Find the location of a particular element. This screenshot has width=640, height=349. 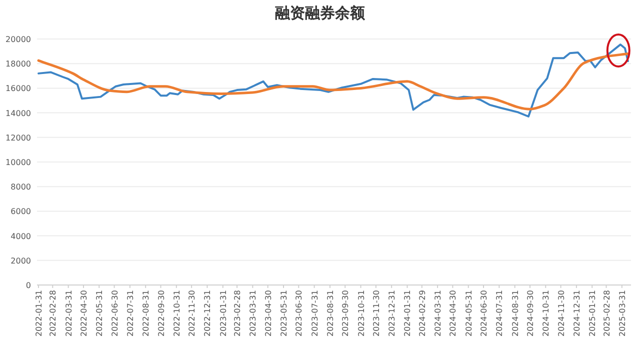

x-tick-label: 2024-11-30 is located at coordinates (561, 313).